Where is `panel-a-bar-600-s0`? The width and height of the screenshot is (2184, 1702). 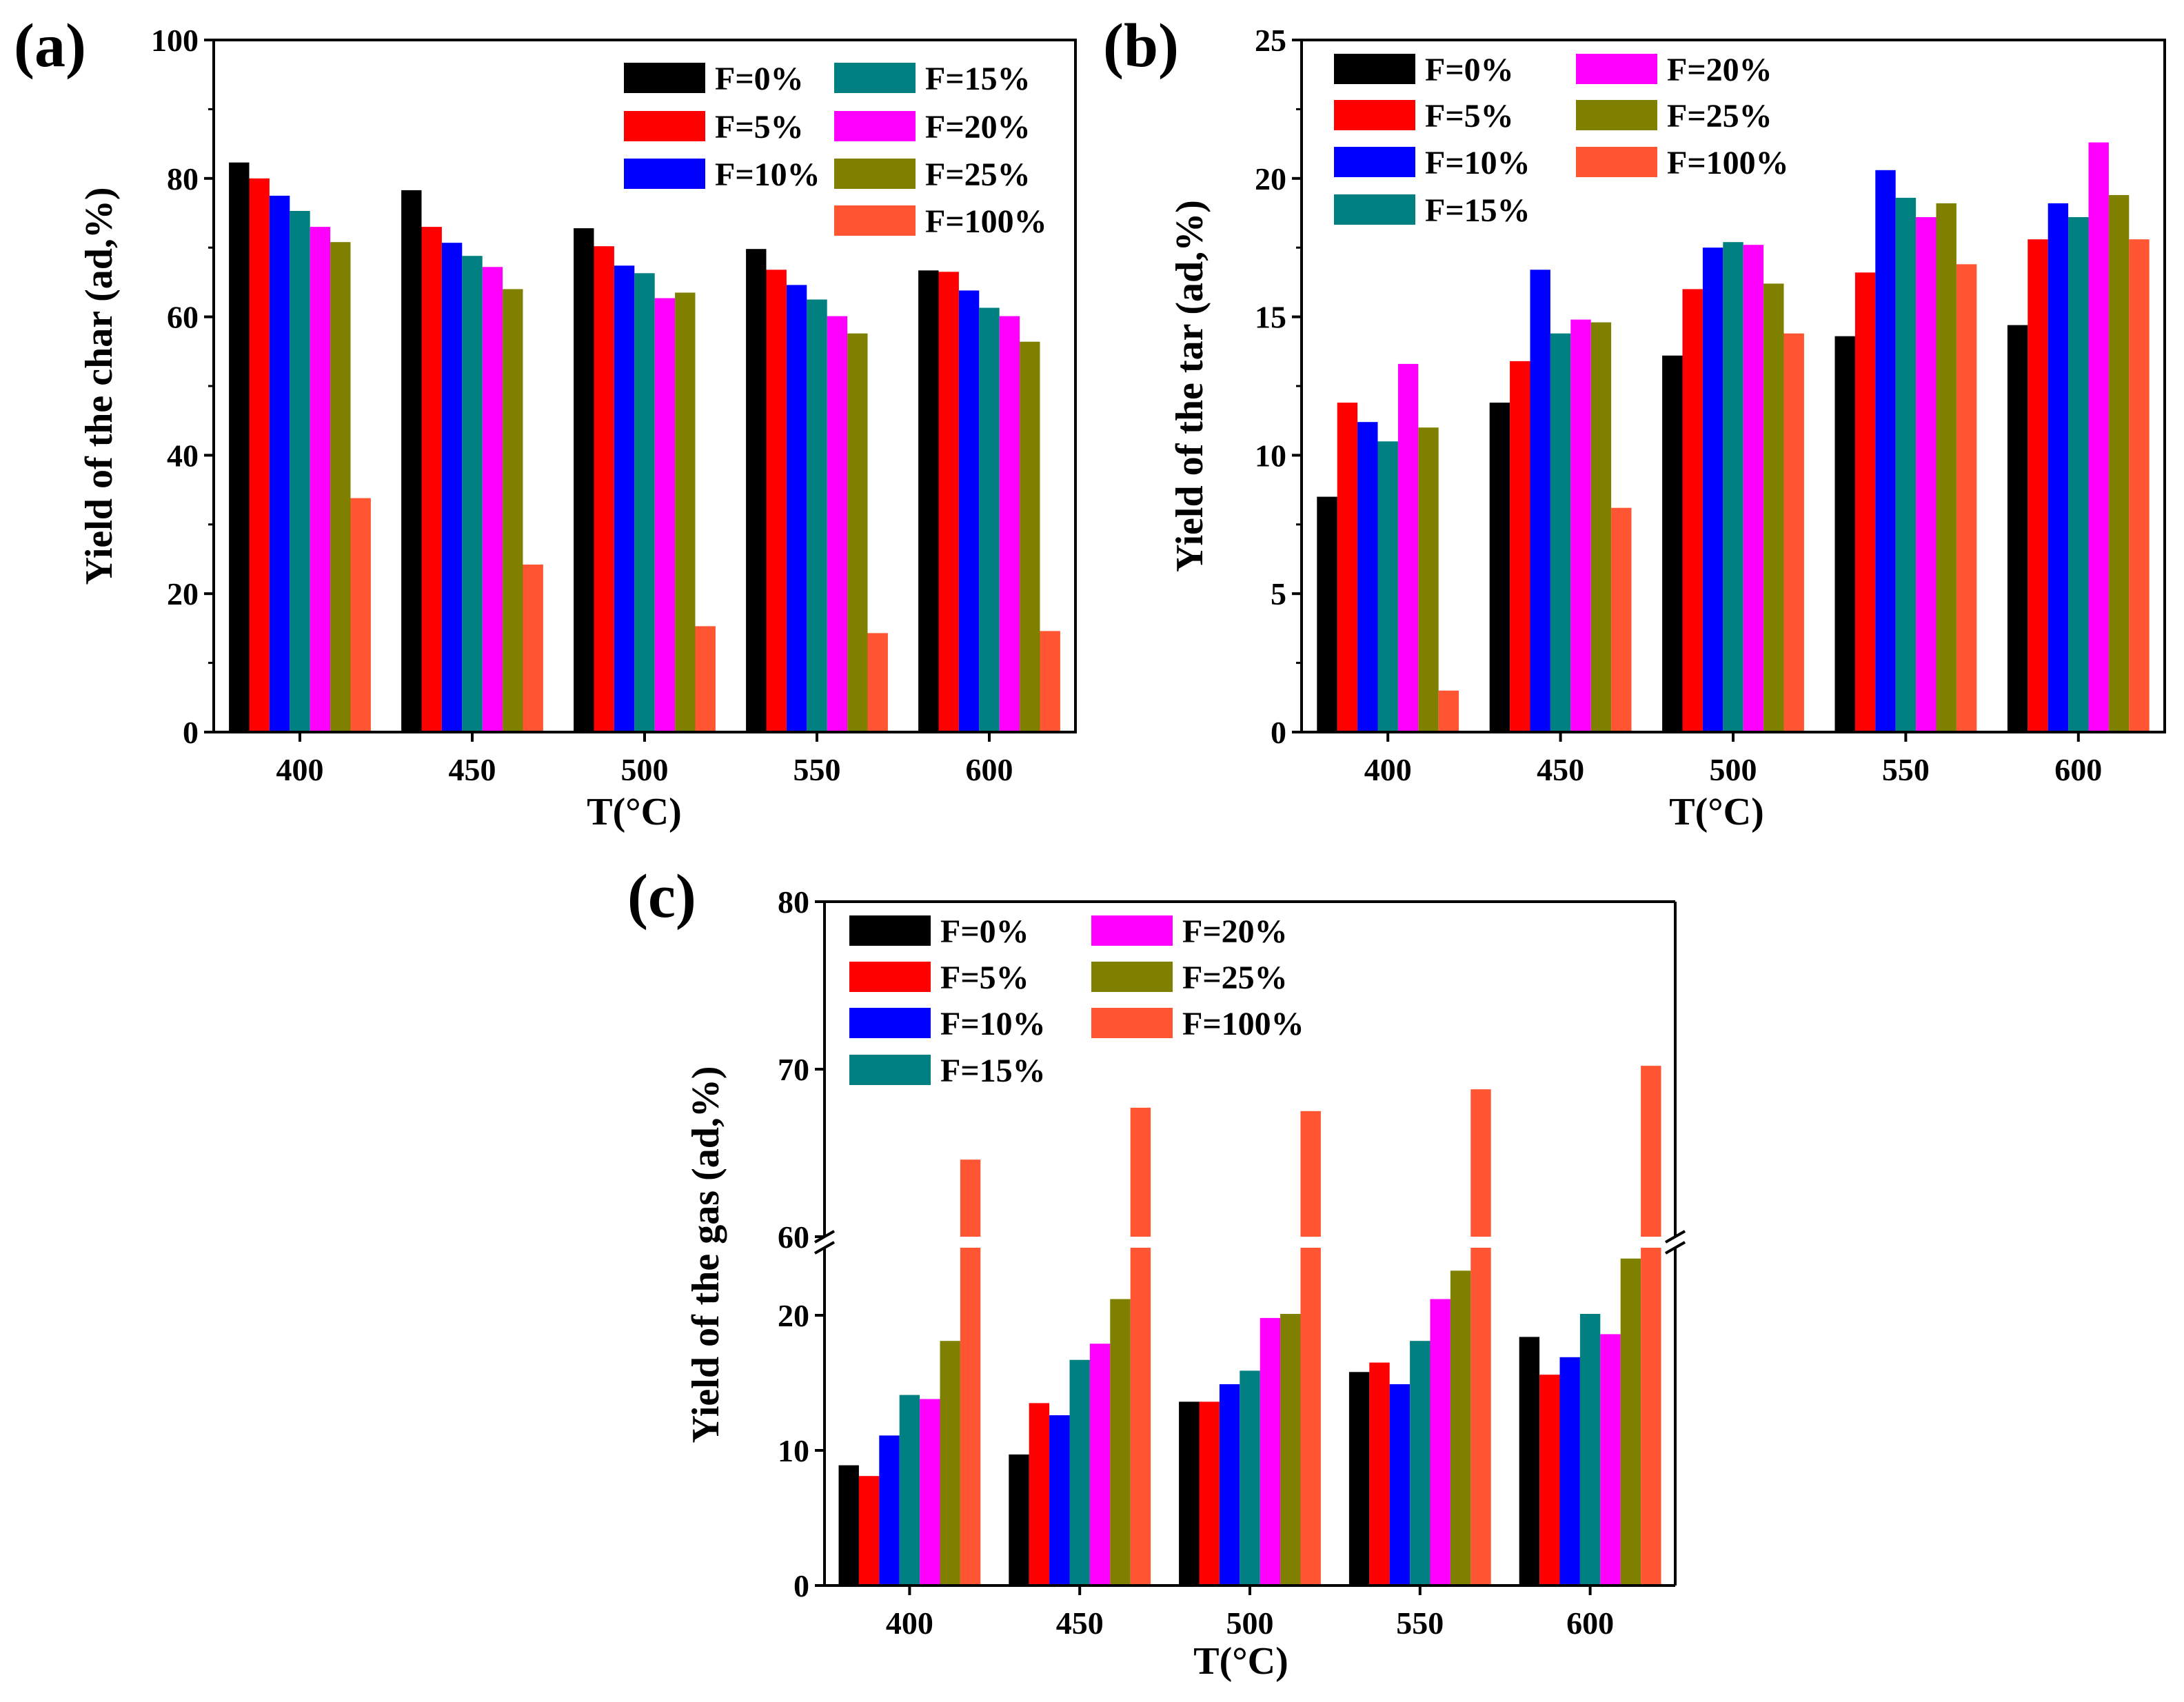 panel-a-bar-600-s0 is located at coordinates (928, 501).